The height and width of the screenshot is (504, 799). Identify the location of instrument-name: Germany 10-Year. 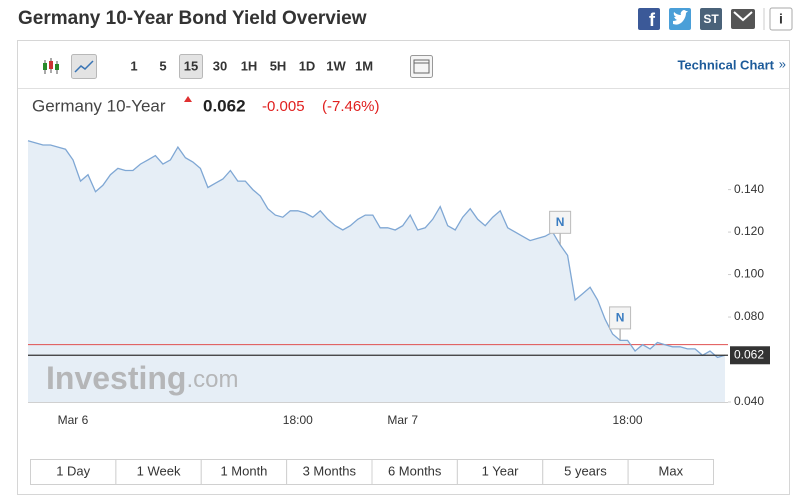
(99, 105).